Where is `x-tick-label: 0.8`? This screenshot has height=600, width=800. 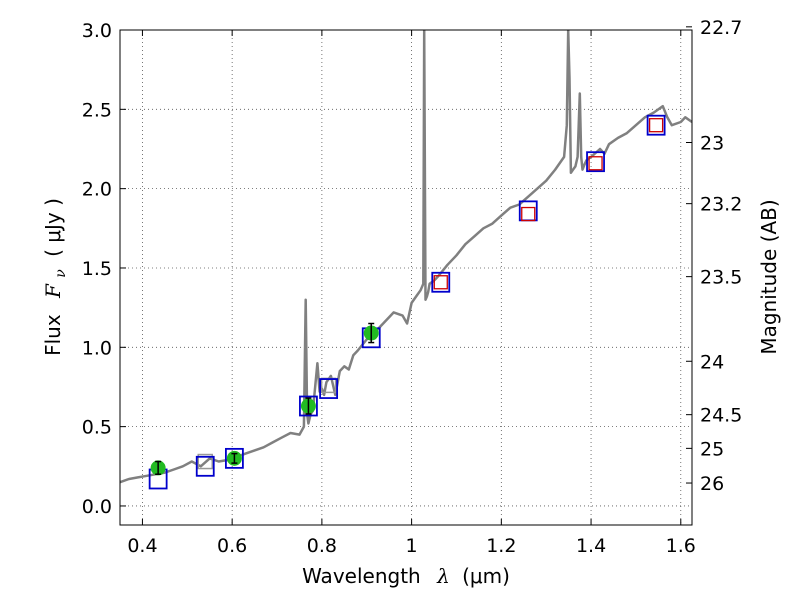
x-tick-label: 0.8 is located at coordinates (322, 546).